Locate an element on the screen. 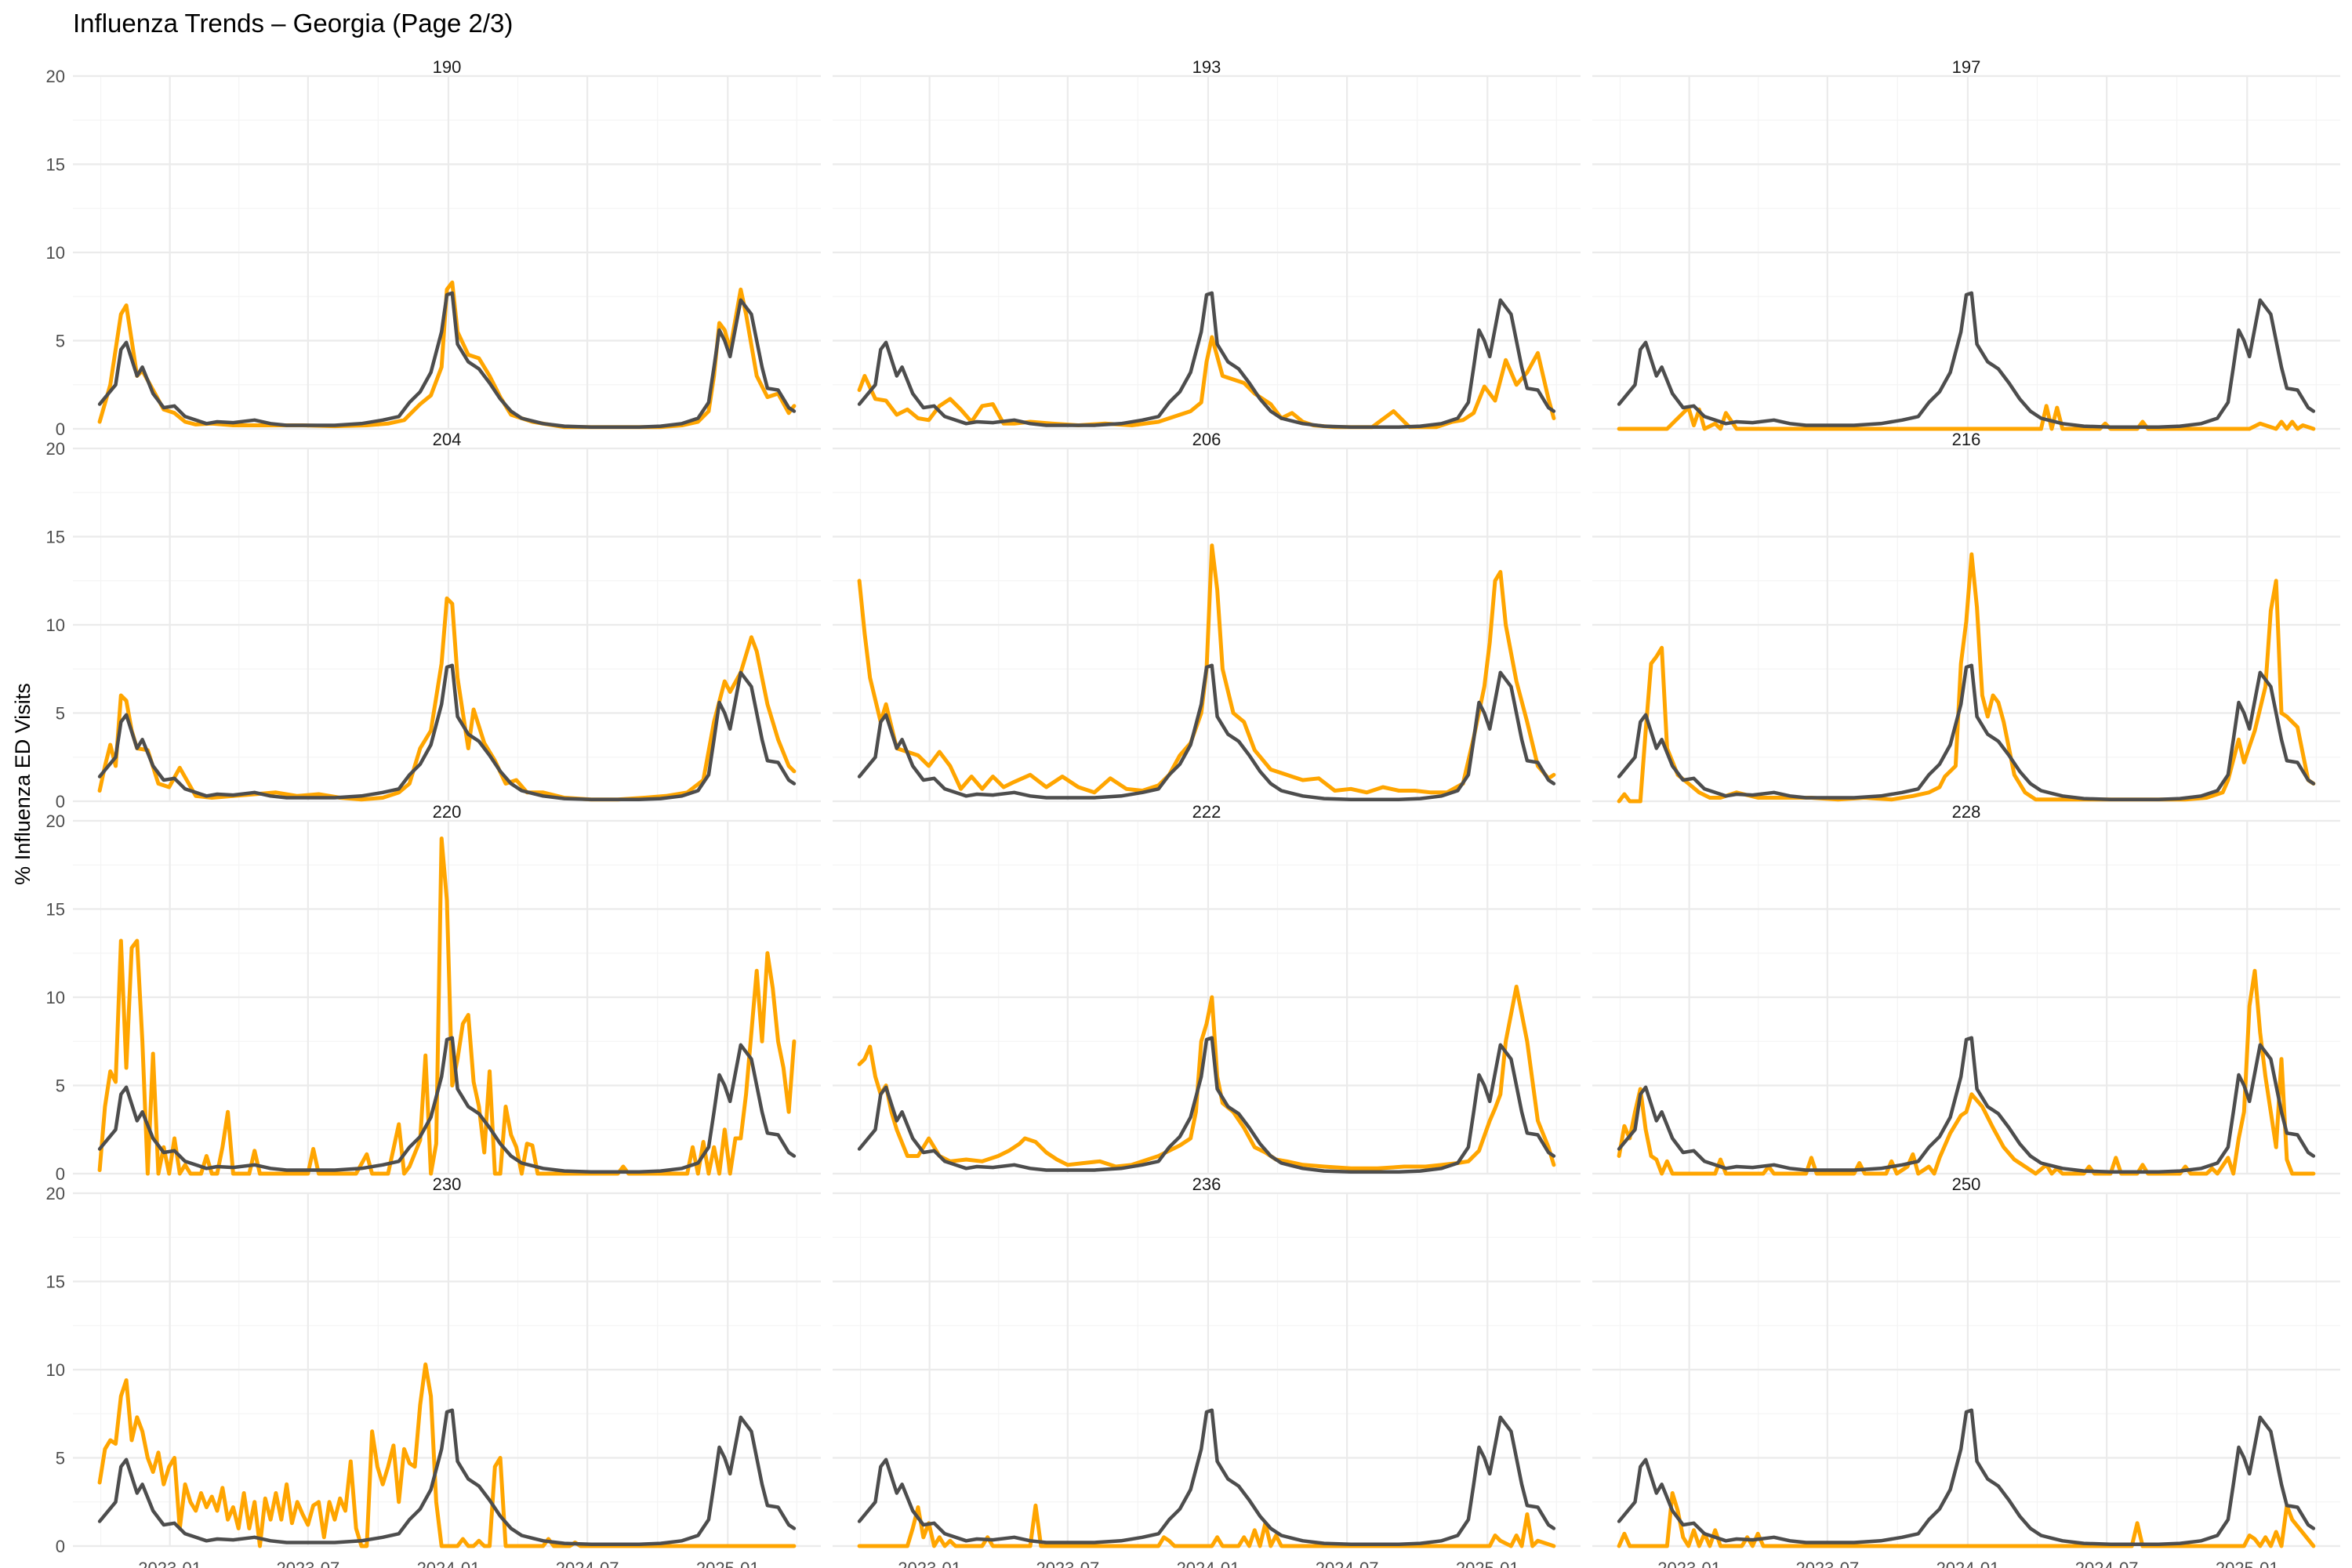 The width and height of the screenshot is (2352, 1568). facet-label: 216 is located at coordinates (1966, 440).